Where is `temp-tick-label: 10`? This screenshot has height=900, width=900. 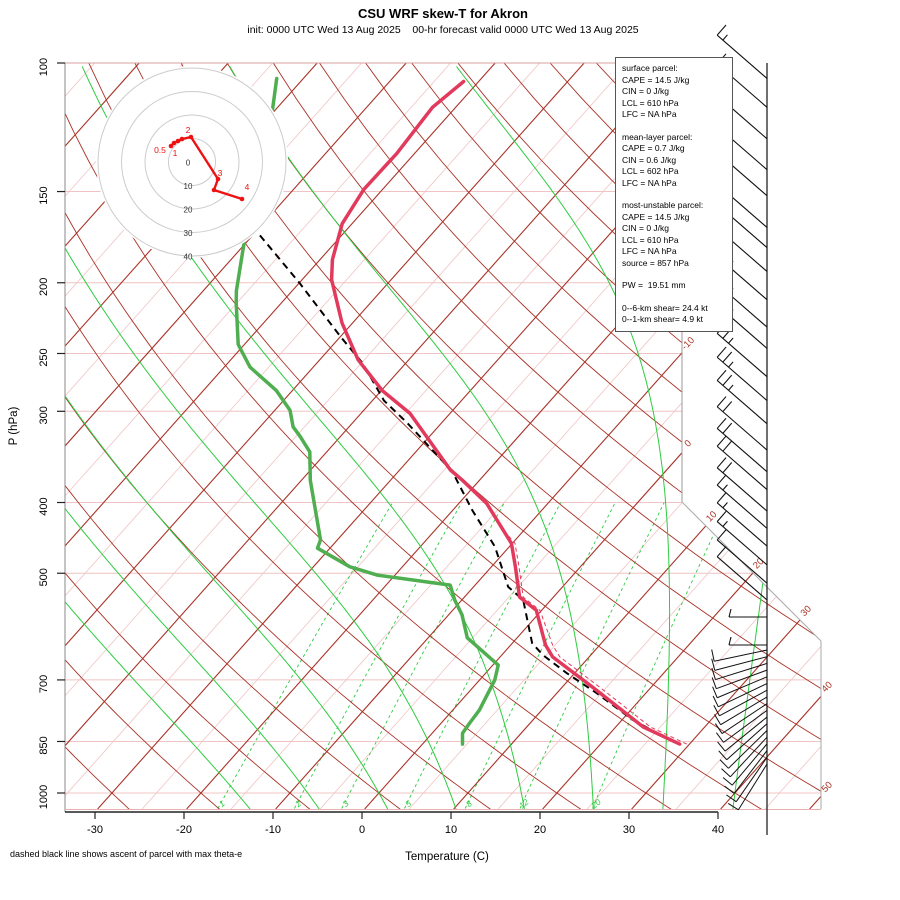
temp-tick-label: 10 is located at coordinates (451, 830).